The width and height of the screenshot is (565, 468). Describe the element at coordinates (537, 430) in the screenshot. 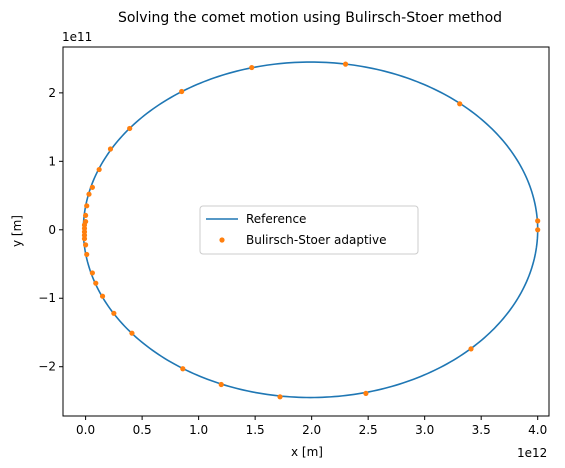

I see `x-tick-label: 4.0` at that location.